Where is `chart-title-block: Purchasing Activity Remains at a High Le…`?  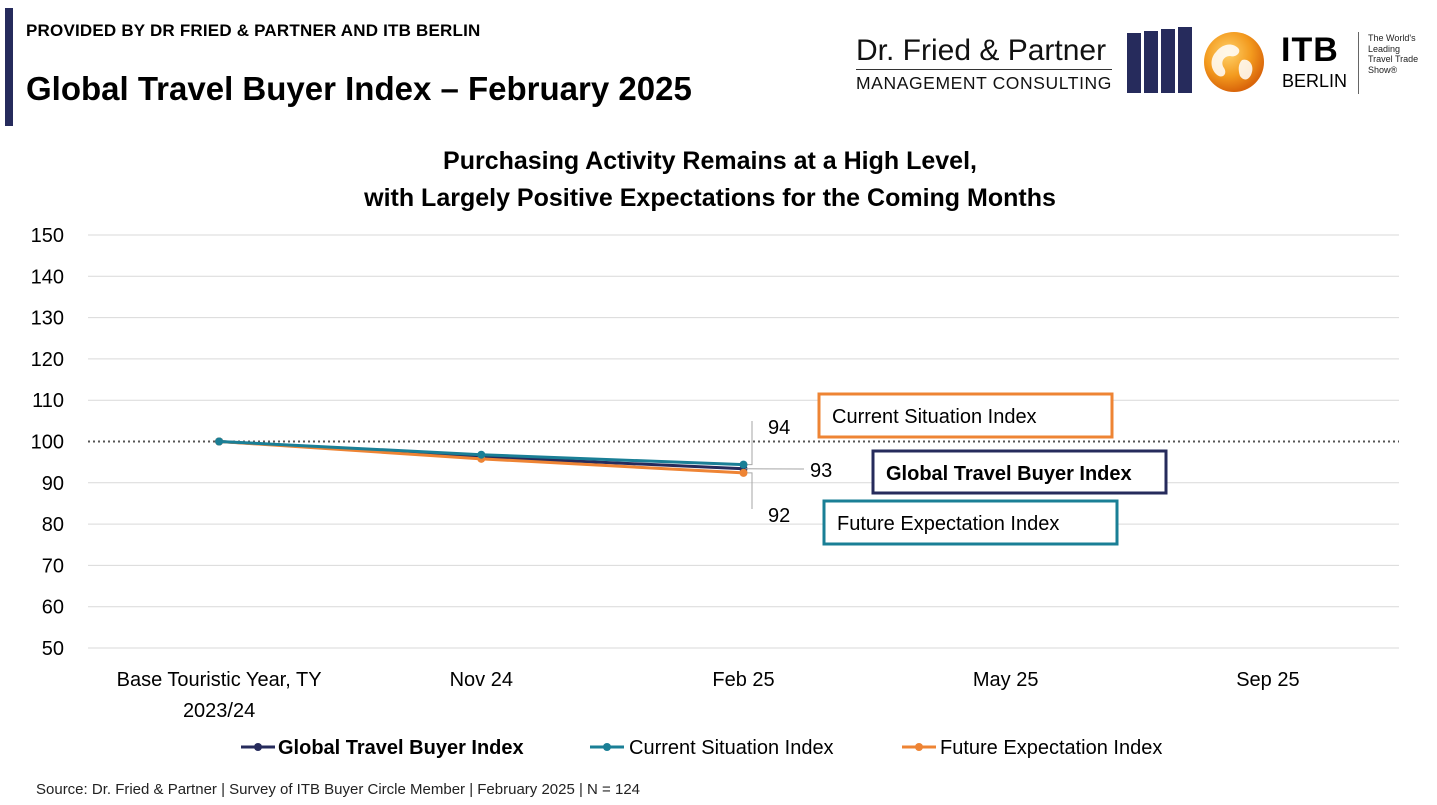
chart-title-block: Purchasing Activity Remains at a High Le… is located at coordinates (710, 180).